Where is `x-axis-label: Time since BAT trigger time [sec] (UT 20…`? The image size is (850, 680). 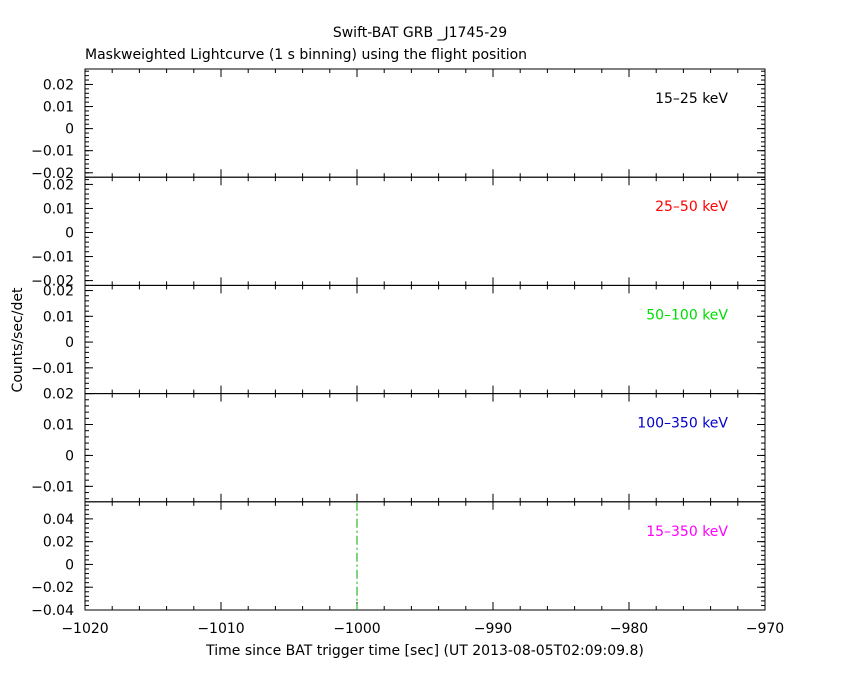 x-axis-label: Time since BAT trigger time [sec] (UT 20… is located at coordinates (424, 651).